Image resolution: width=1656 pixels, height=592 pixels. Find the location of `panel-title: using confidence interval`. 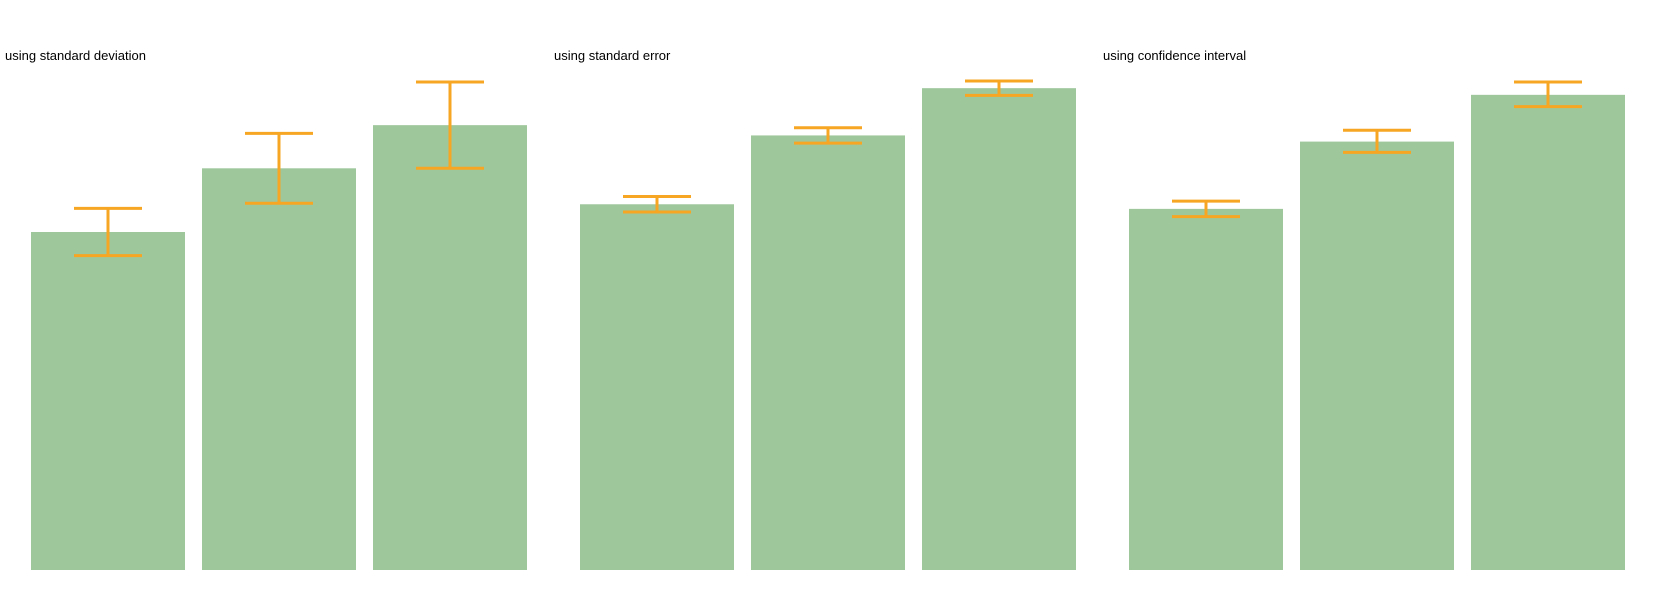

panel-title: using confidence interval is located at coordinates (1174, 55).